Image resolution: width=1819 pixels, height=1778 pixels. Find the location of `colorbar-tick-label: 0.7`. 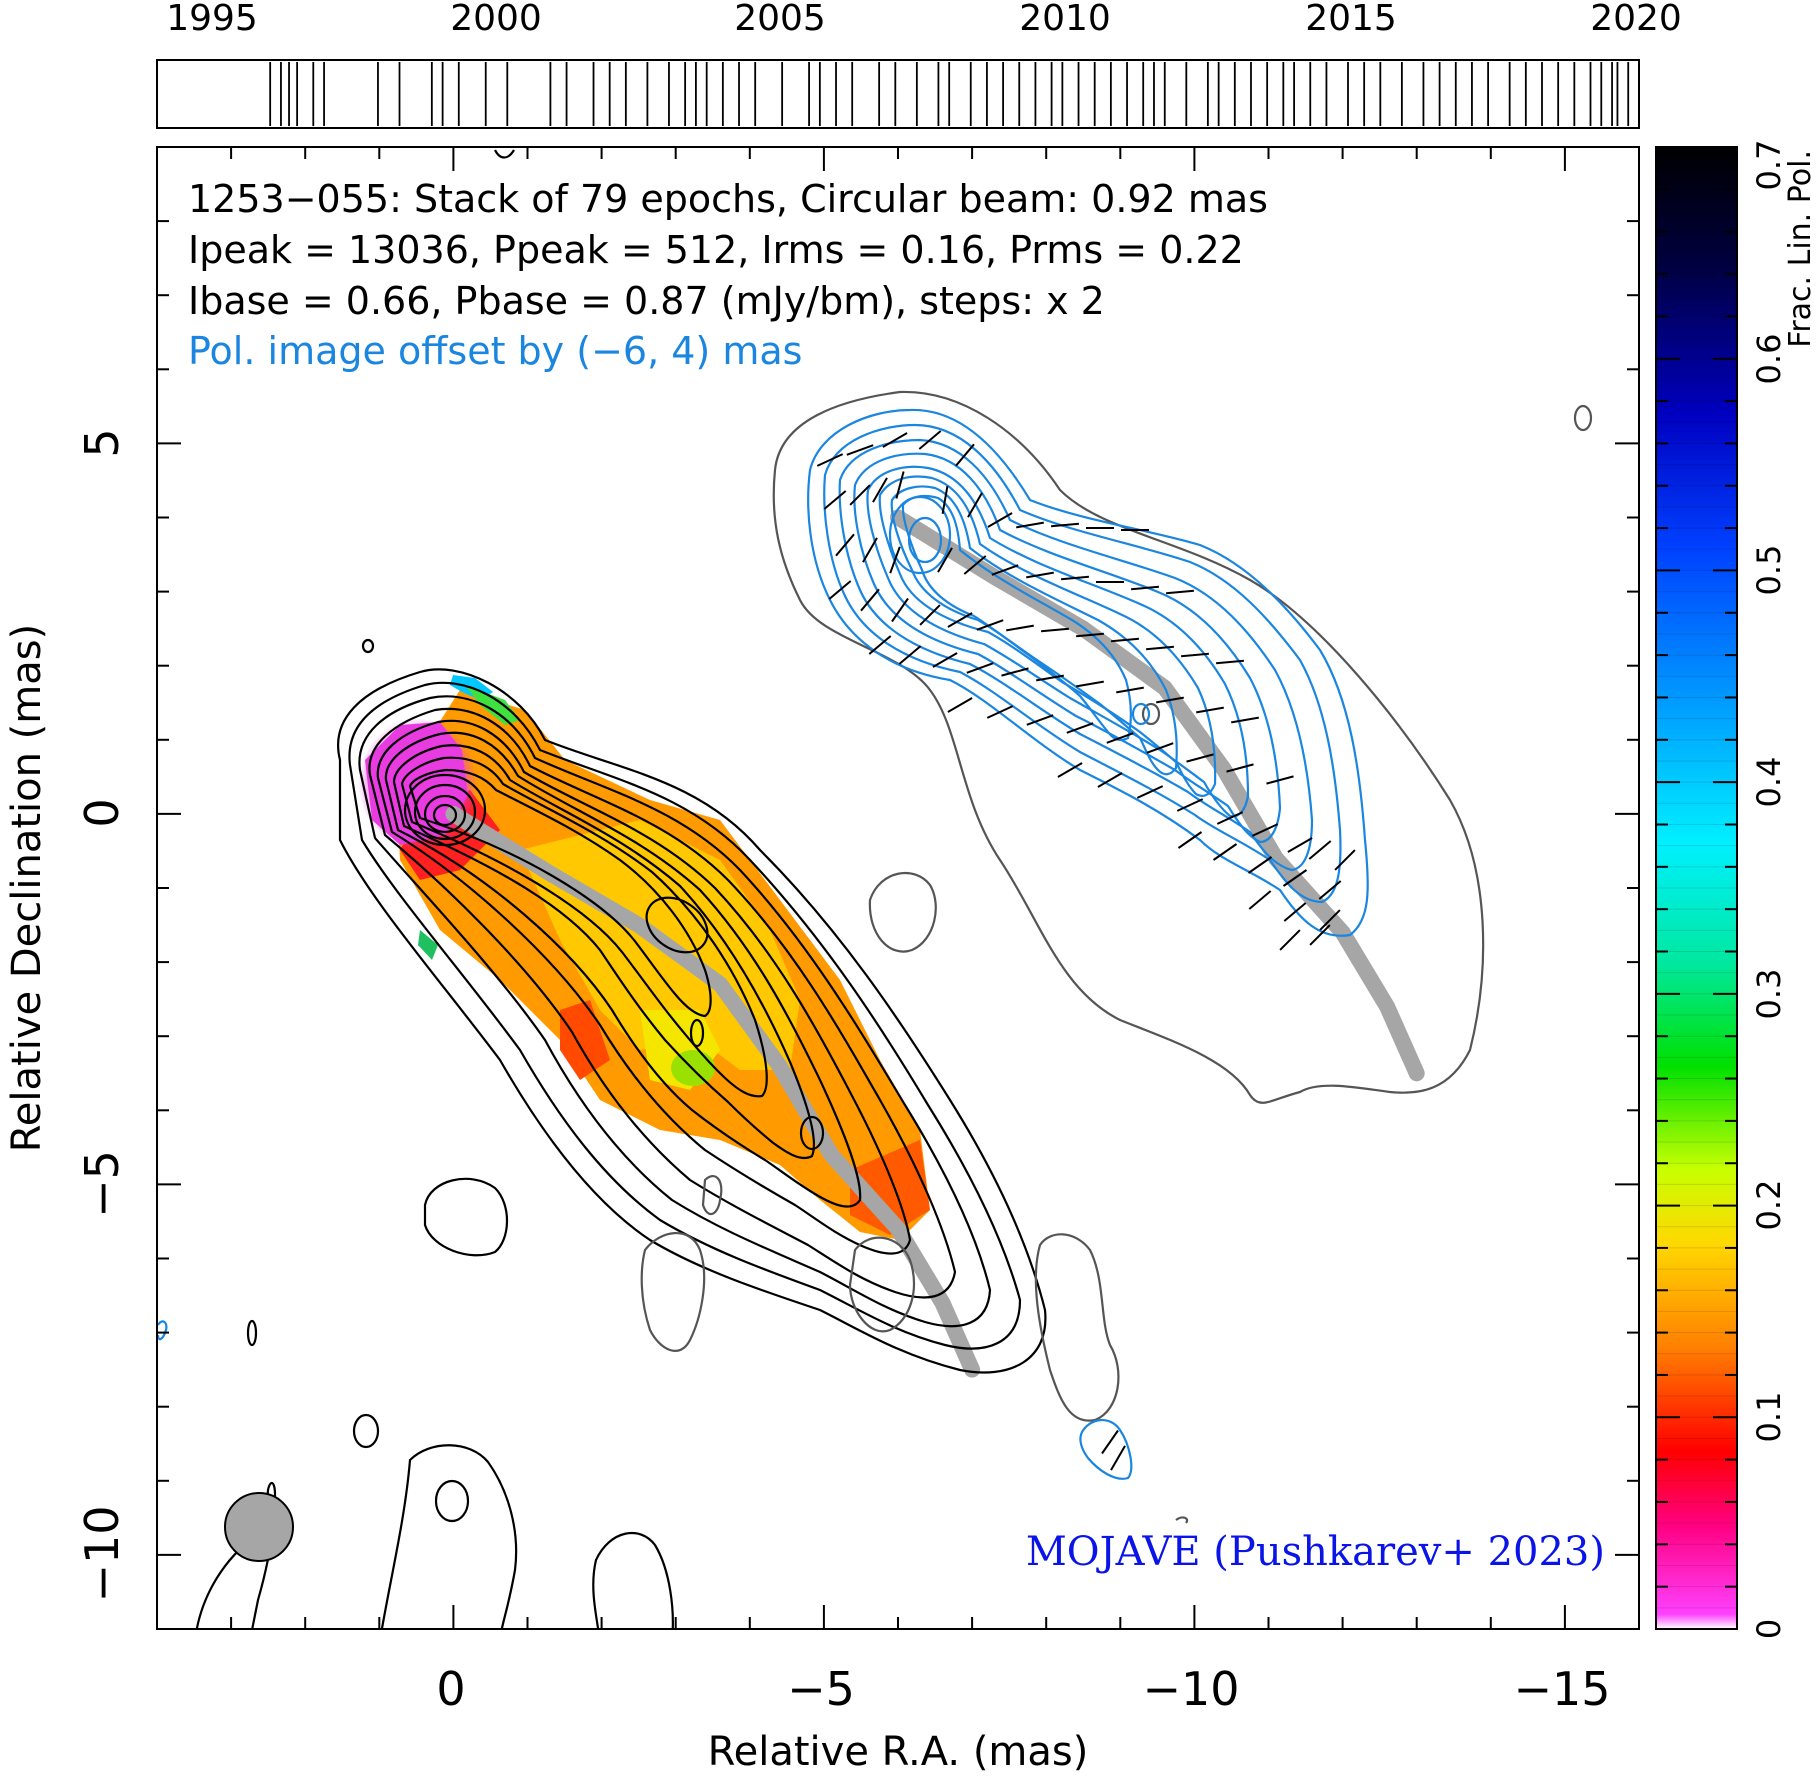

colorbar-tick-label: 0.7 is located at coordinates (1769, 165).